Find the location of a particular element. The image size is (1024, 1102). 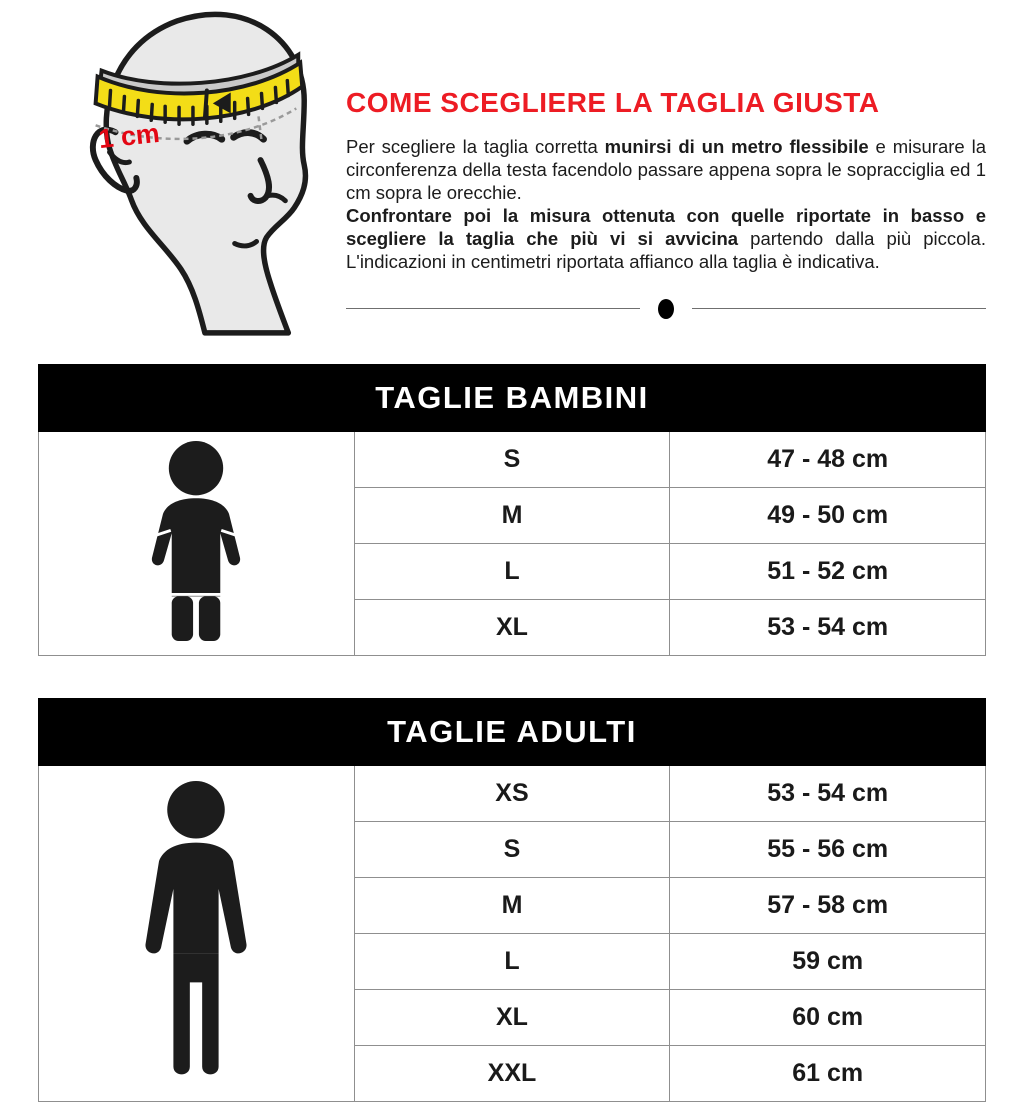

adult-figure-cell is located at coordinates (196, 933).